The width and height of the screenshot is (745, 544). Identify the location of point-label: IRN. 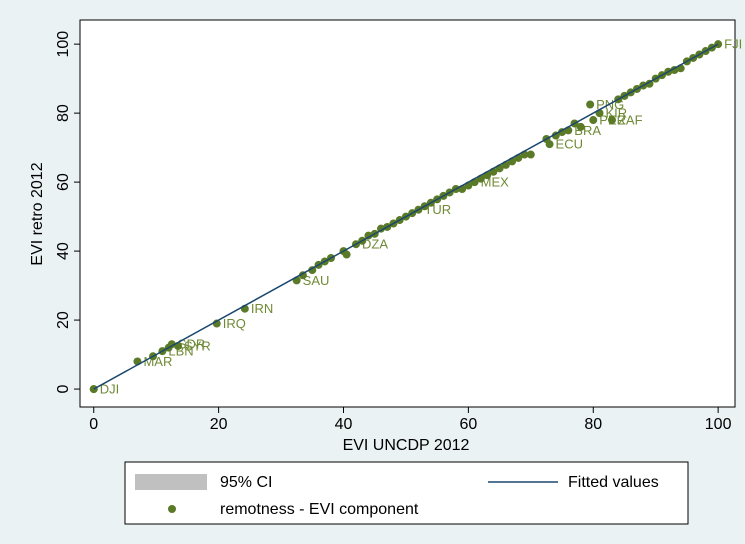
(262, 308).